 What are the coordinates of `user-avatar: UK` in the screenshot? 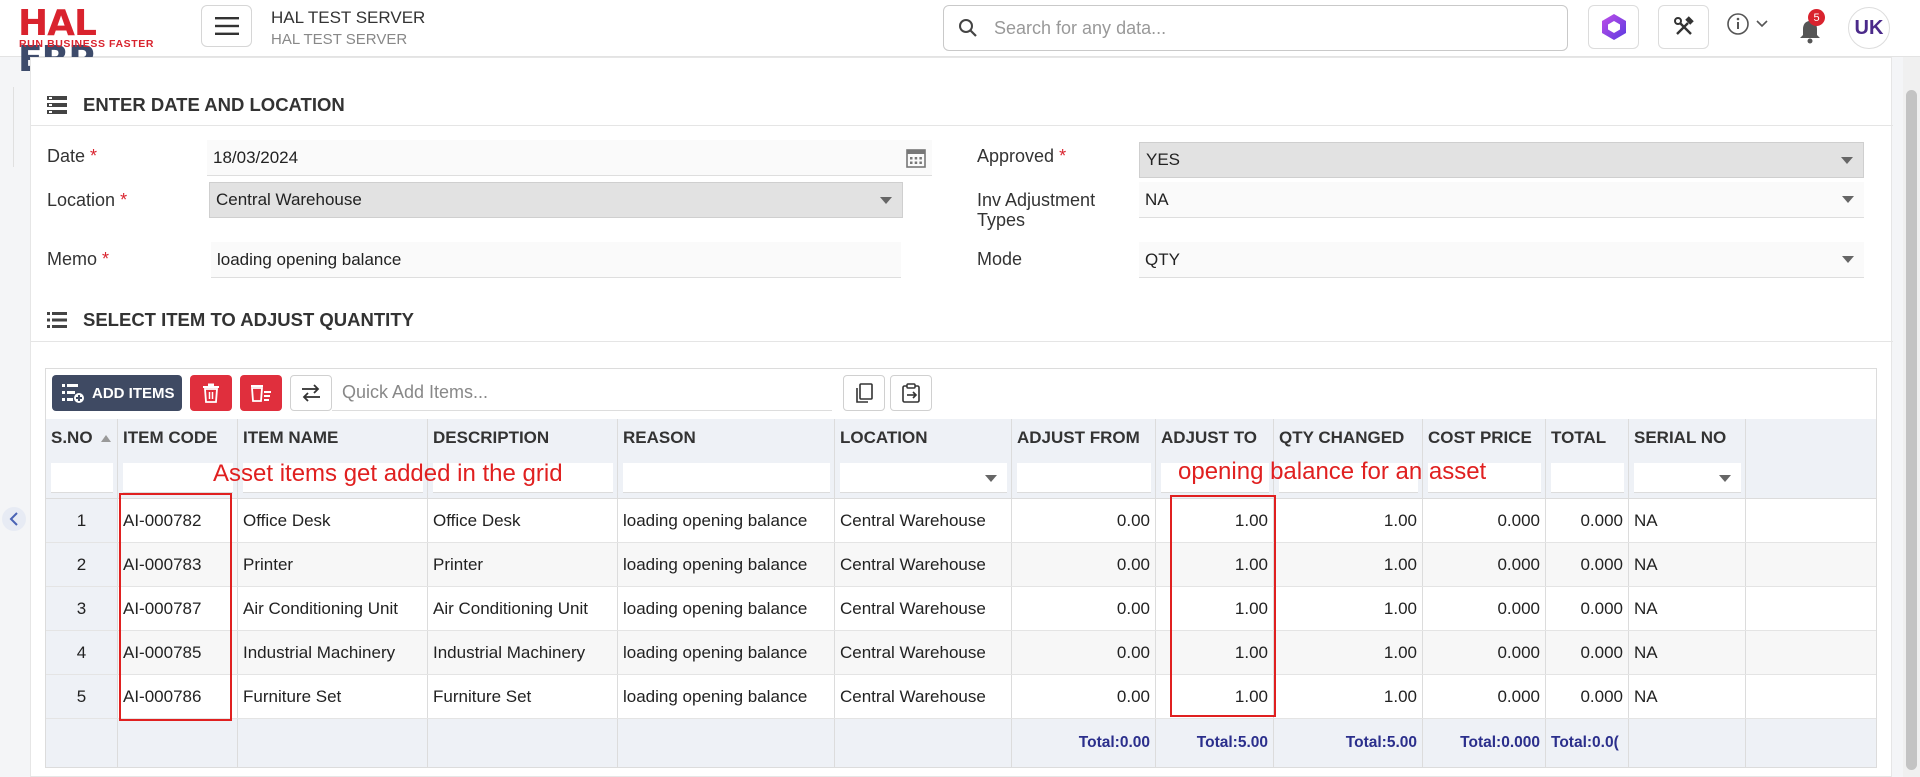 It's located at (1869, 28).